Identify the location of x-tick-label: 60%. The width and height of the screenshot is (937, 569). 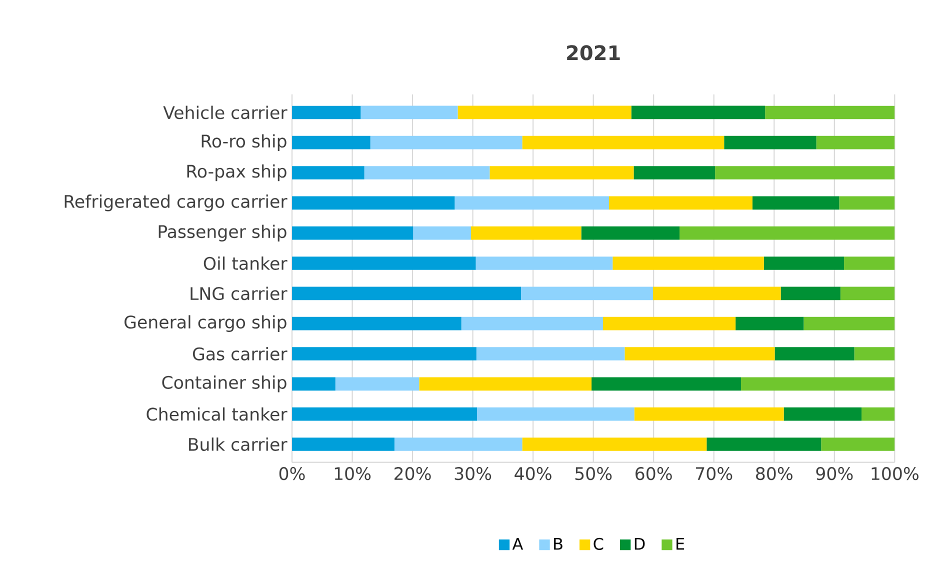
(654, 473).